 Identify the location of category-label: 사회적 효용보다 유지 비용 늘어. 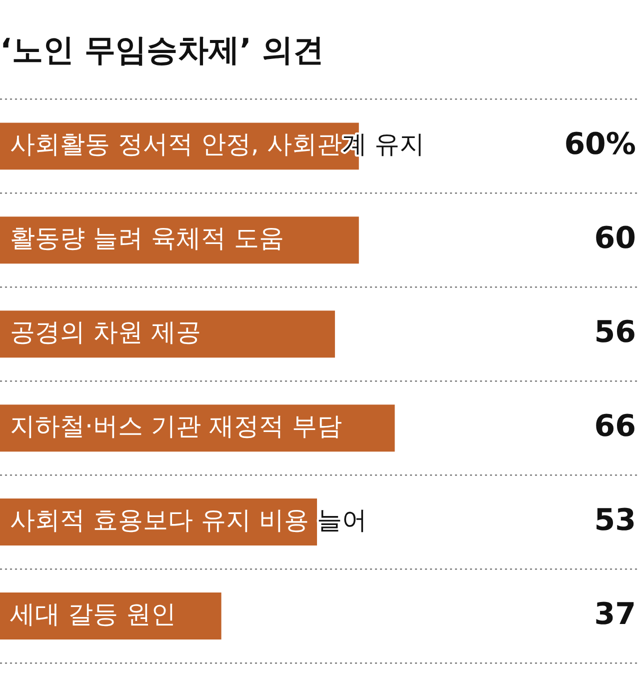
(188, 520).